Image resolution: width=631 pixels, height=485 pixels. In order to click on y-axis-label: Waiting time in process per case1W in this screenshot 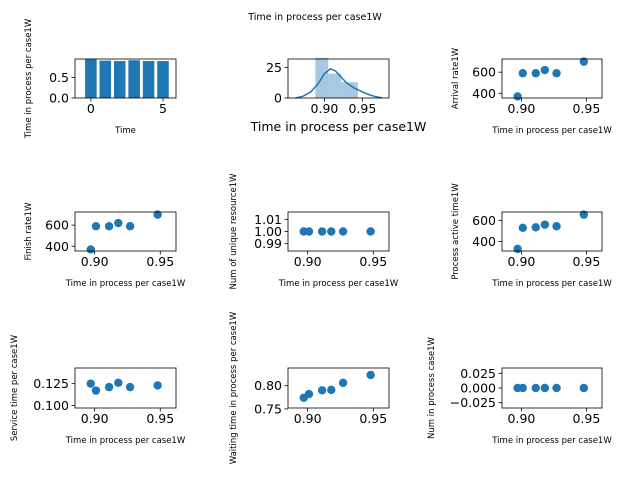, I will do `click(234, 387)`.